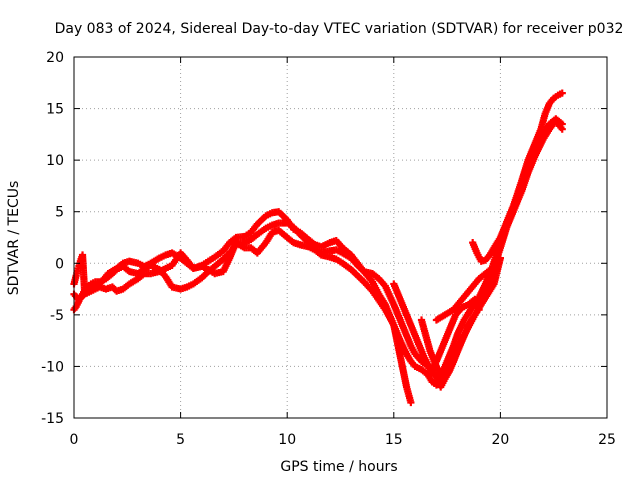 This screenshot has height=480, width=640. What do you see at coordinates (607, 440) in the screenshot?
I see `x-tick-label: 25` at bounding box center [607, 440].